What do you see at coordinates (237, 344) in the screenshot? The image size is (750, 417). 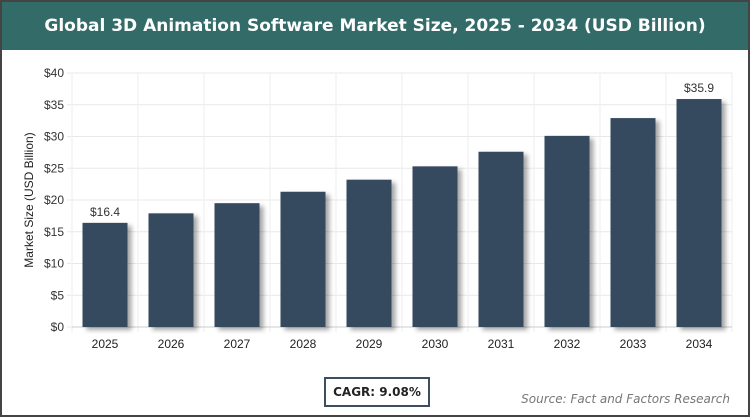 I see `x-tick-label: 2027` at bounding box center [237, 344].